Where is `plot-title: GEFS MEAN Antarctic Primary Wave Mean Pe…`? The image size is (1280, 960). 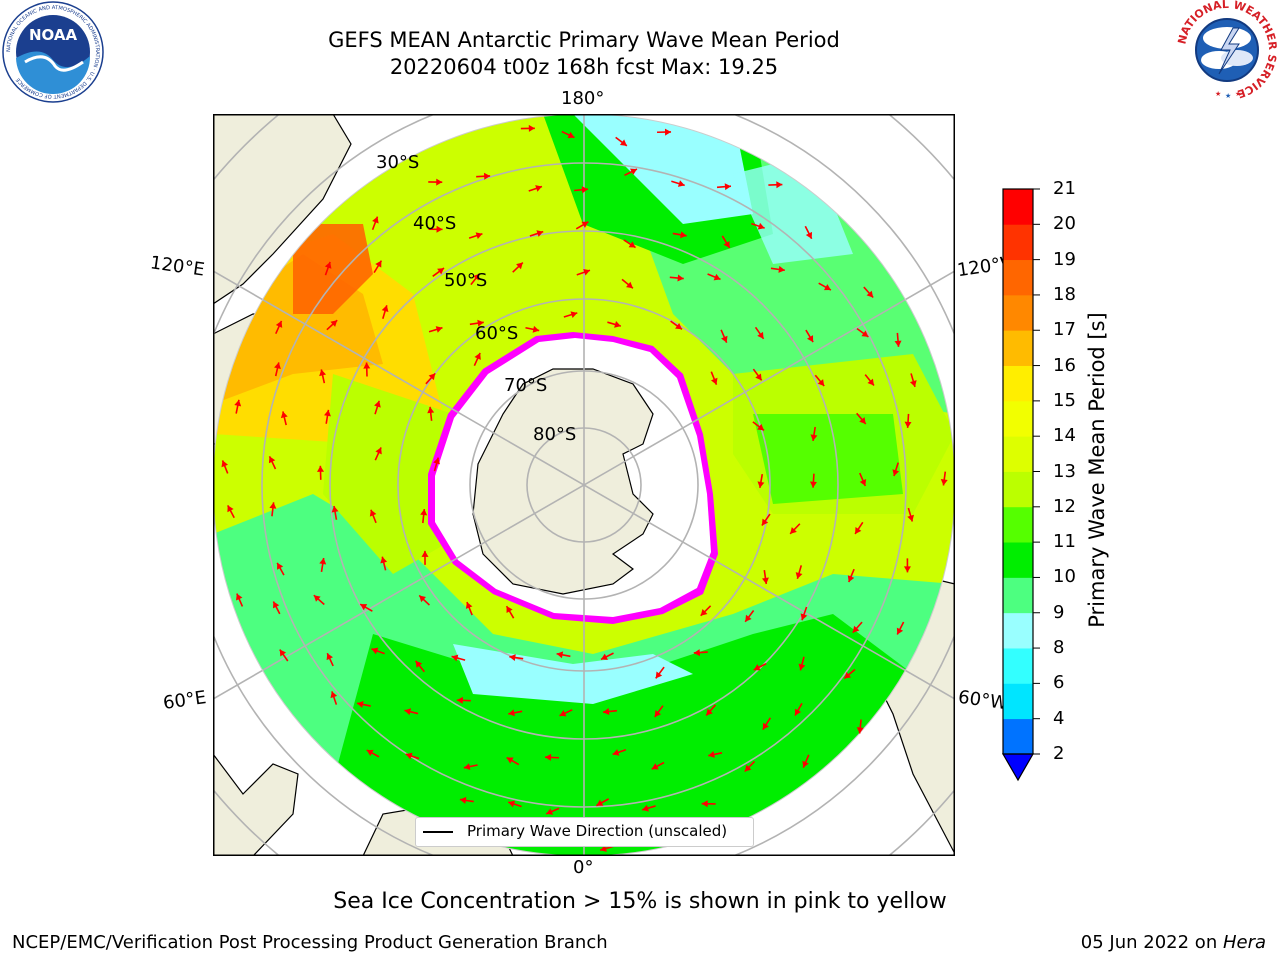 plot-title: GEFS MEAN Antarctic Primary Wave Mean Pe… is located at coordinates (584, 40).